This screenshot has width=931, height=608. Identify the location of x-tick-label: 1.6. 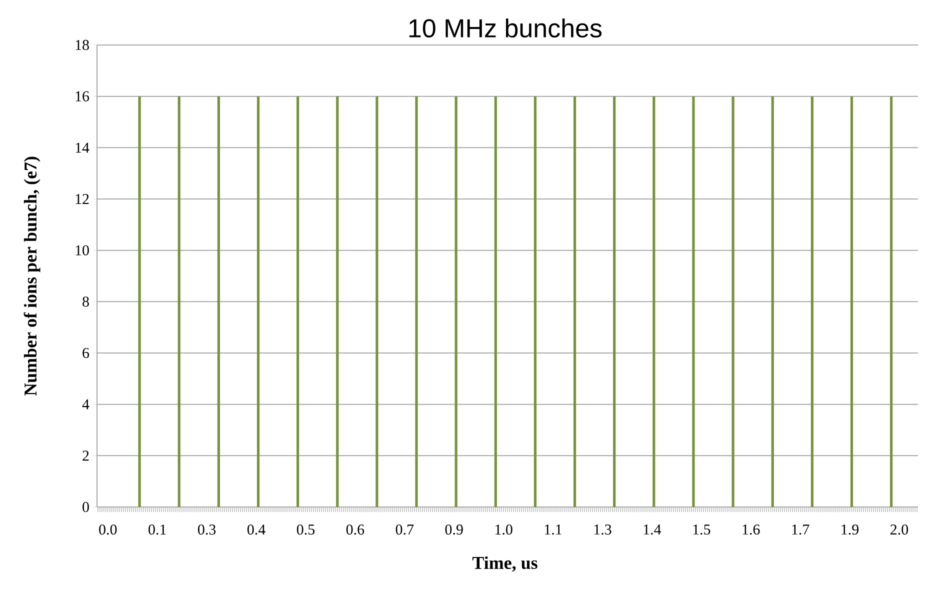
(751, 529).